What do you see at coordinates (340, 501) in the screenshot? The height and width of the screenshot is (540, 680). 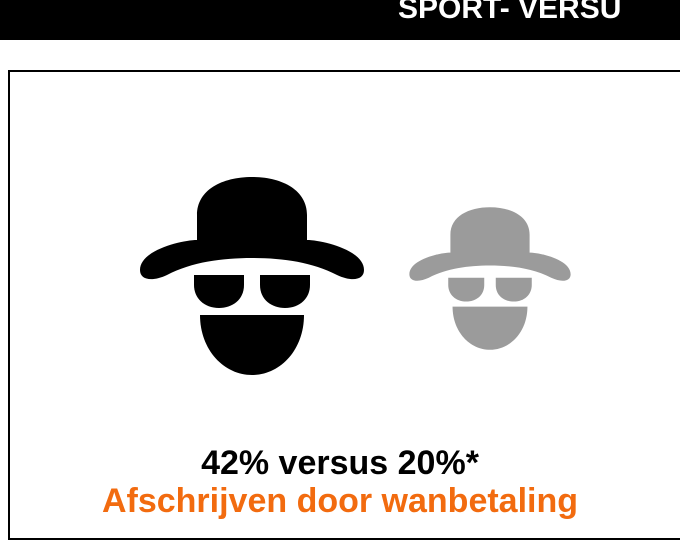 I see `subtitle: Afschrijven door wanbetaling` at bounding box center [340, 501].